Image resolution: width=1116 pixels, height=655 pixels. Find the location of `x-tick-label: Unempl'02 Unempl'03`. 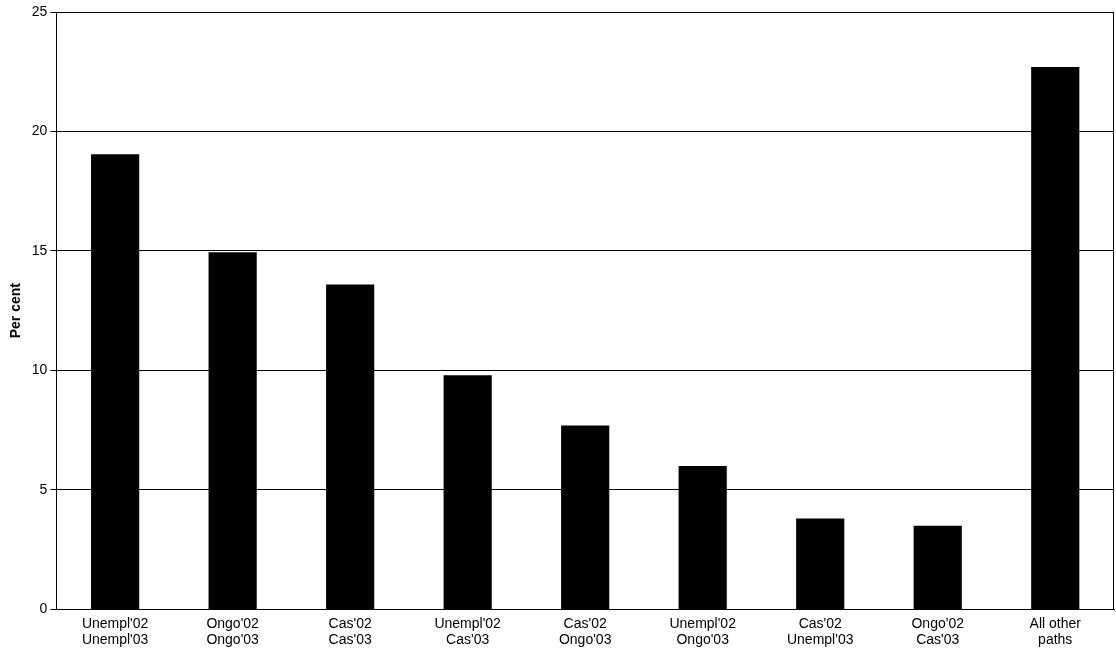

x-tick-label: Unempl'02 Unempl'03 is located at coordinates (115, 631).